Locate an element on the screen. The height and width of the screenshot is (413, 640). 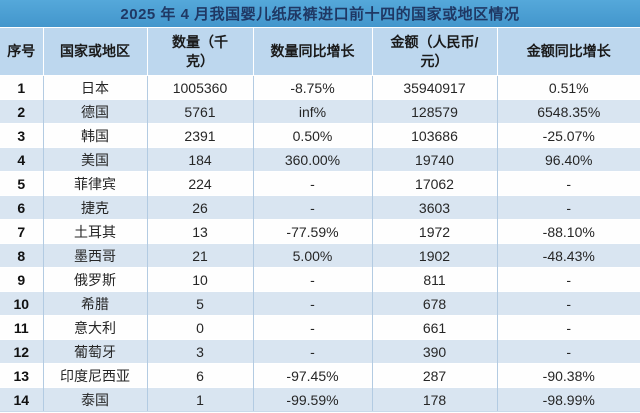
cell-quantity-kg: 224 is located at coordinates (199, 183).